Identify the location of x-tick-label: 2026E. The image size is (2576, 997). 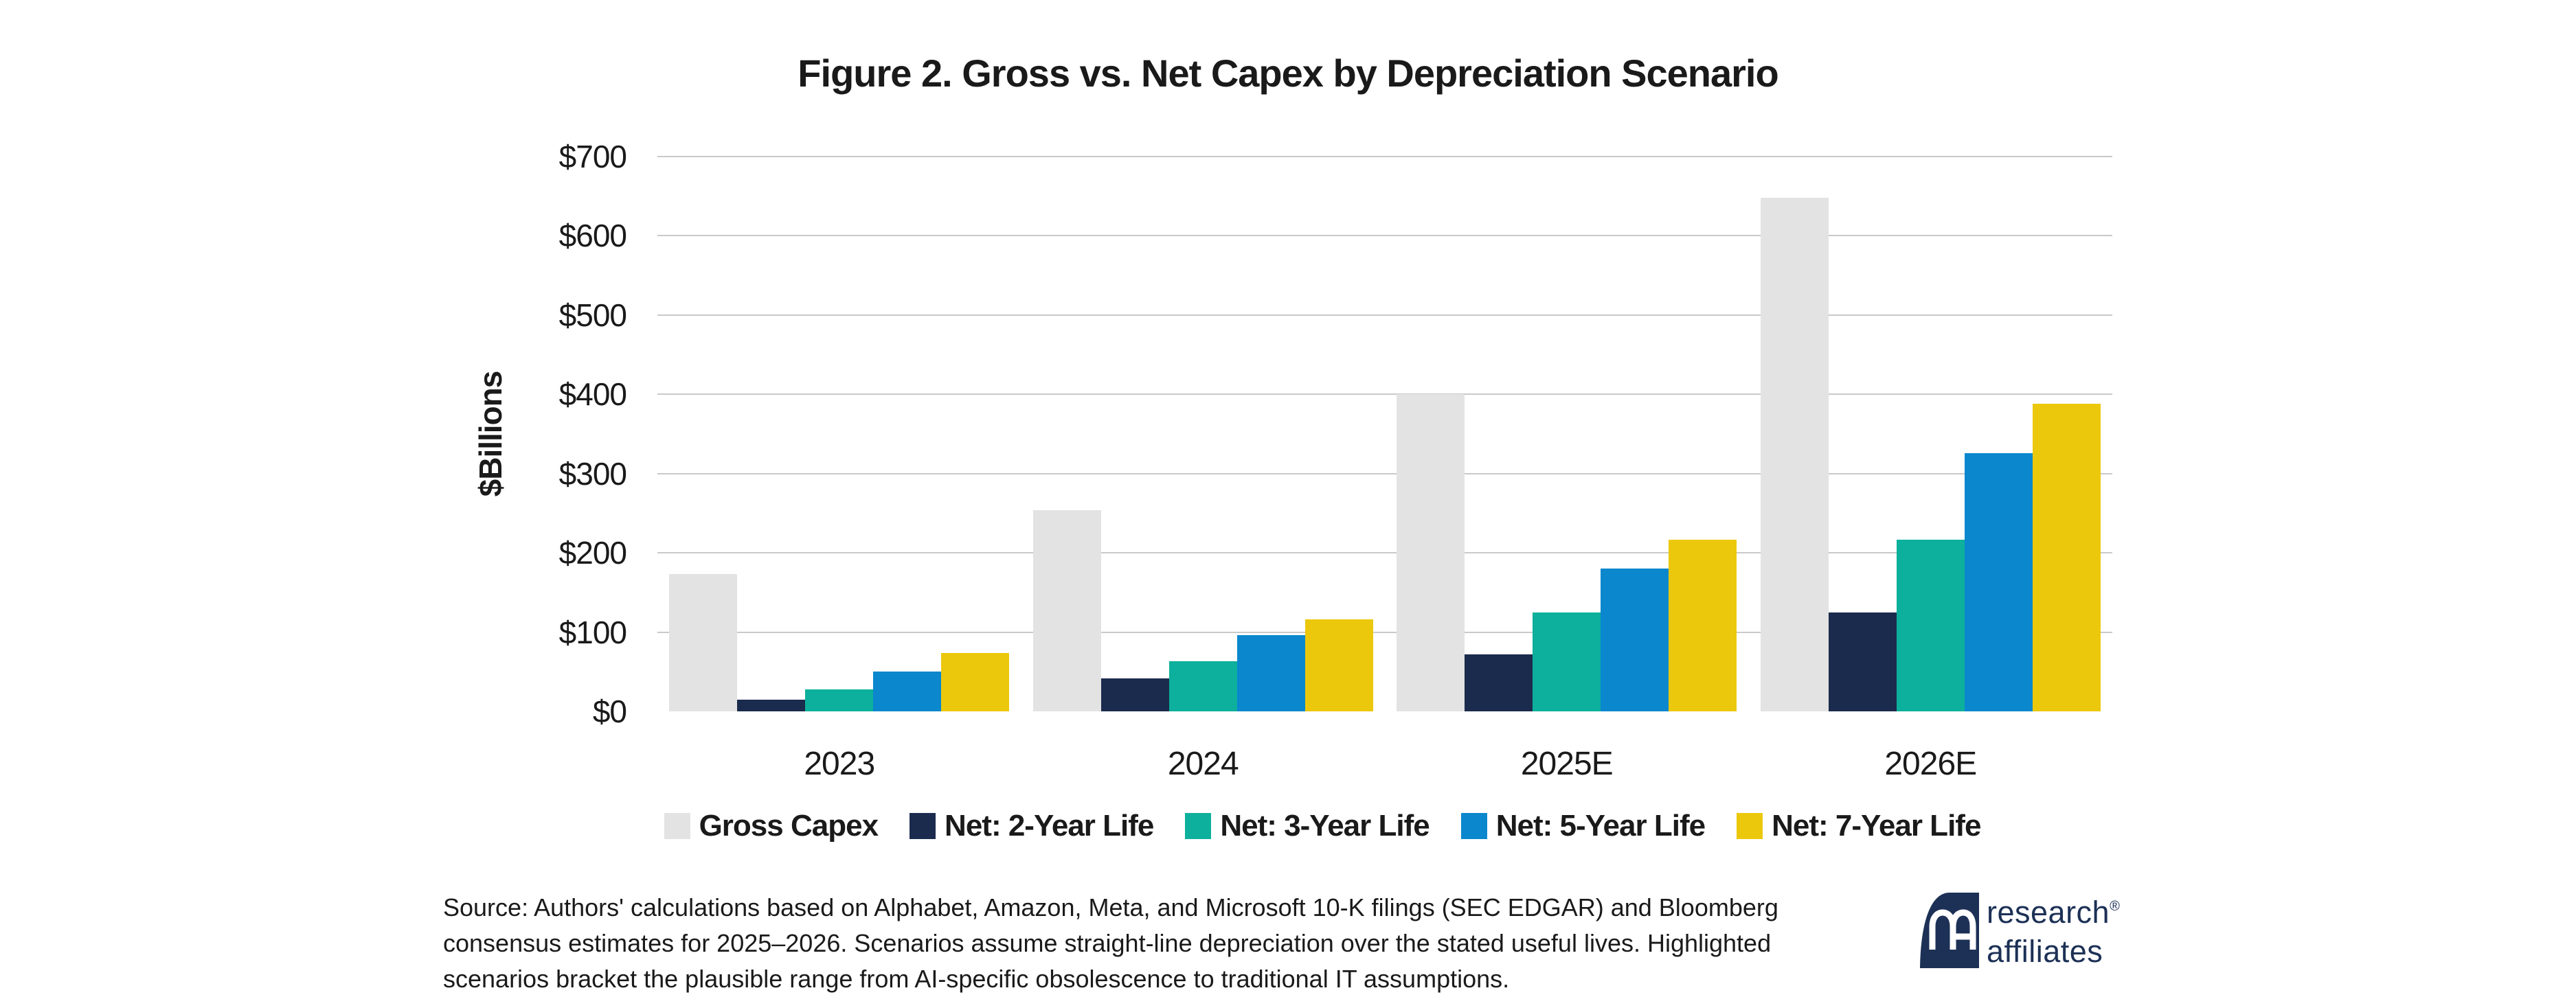
(1930, 764).